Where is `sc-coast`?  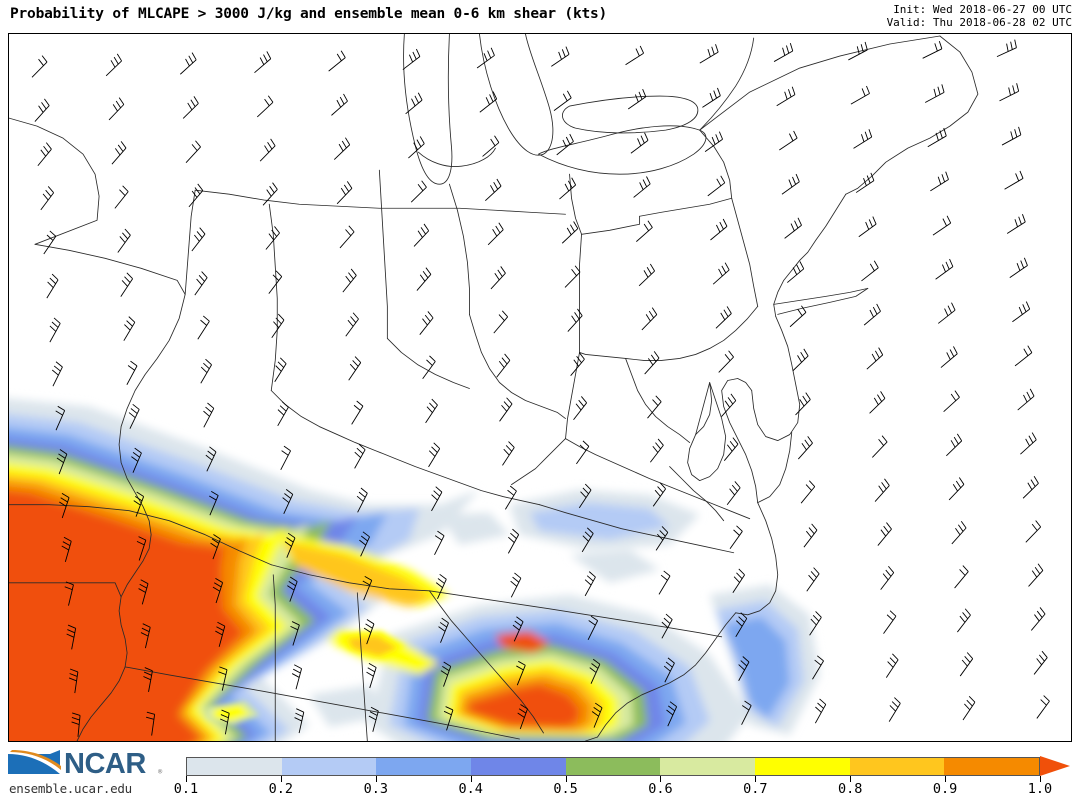
sc-coast is located at coordinates (667, 675).